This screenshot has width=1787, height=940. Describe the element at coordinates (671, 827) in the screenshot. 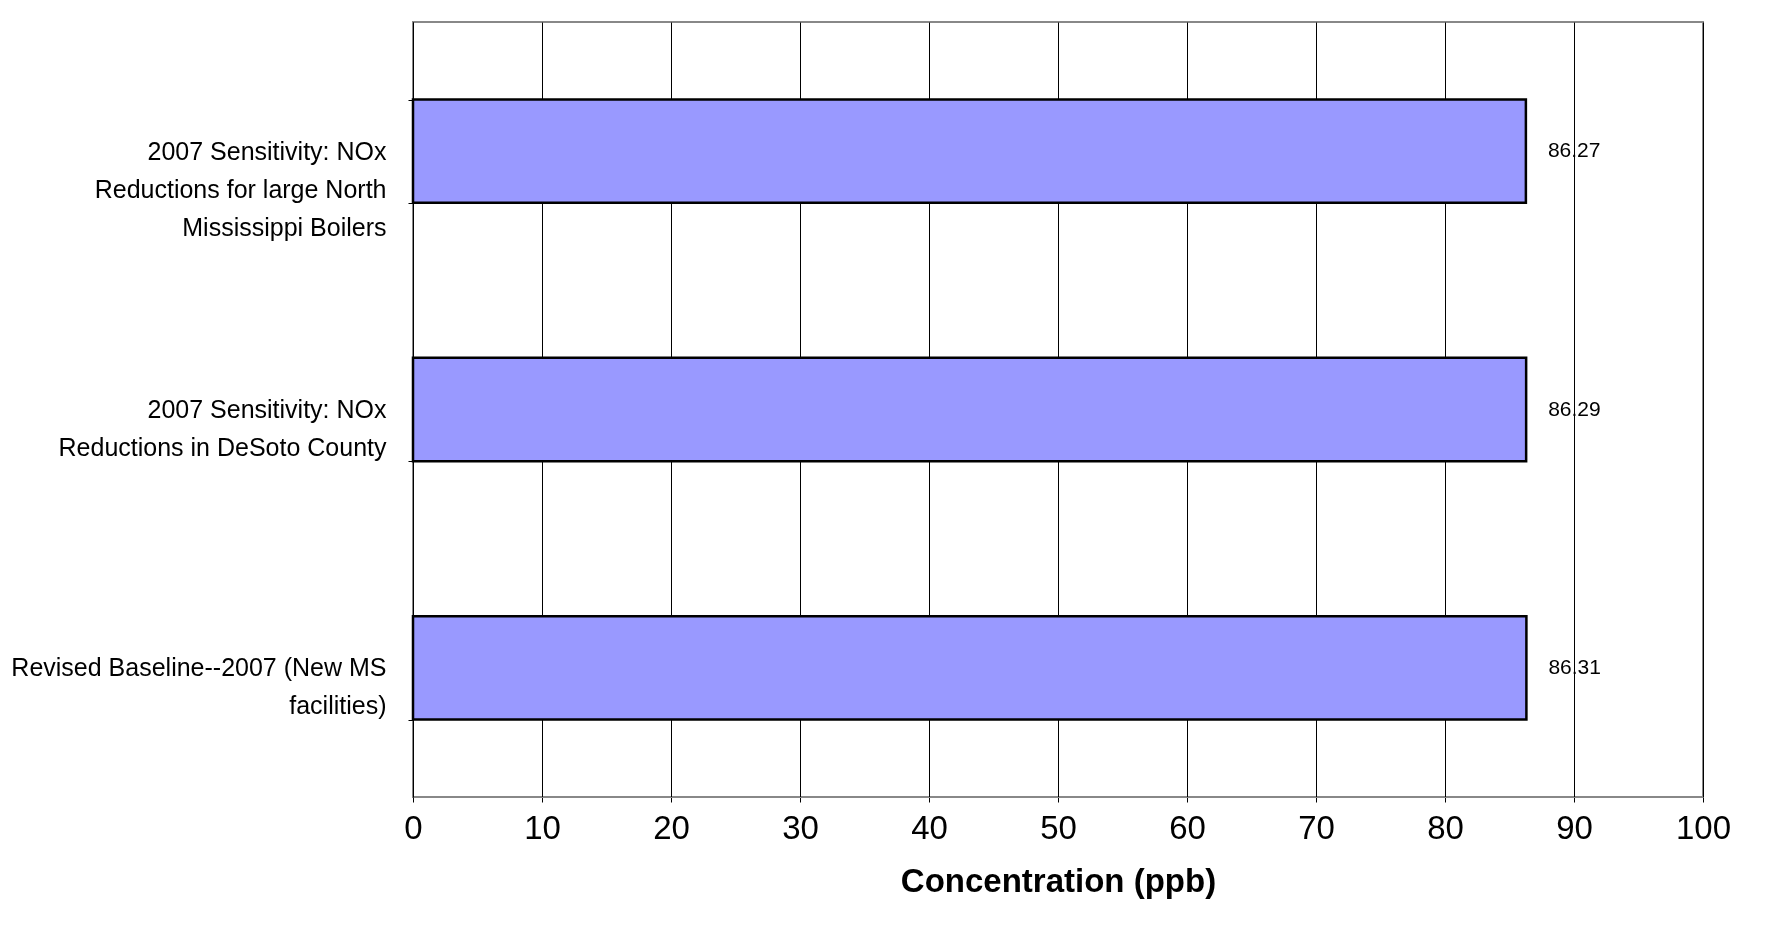

I see `x-tick-label: 20` at that location.